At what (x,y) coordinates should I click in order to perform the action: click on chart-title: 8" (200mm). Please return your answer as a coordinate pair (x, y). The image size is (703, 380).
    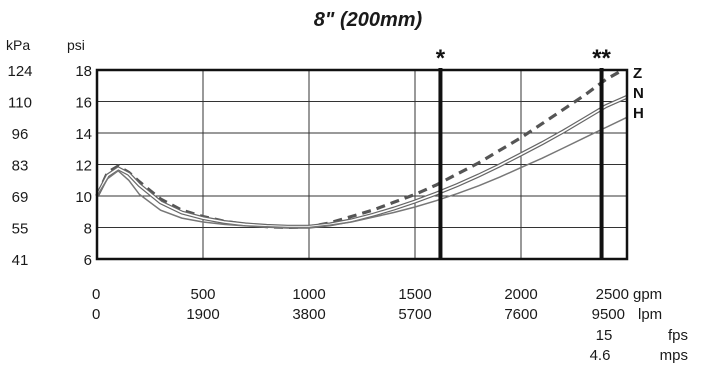
    Looking at the image, I should click on (368, 20).